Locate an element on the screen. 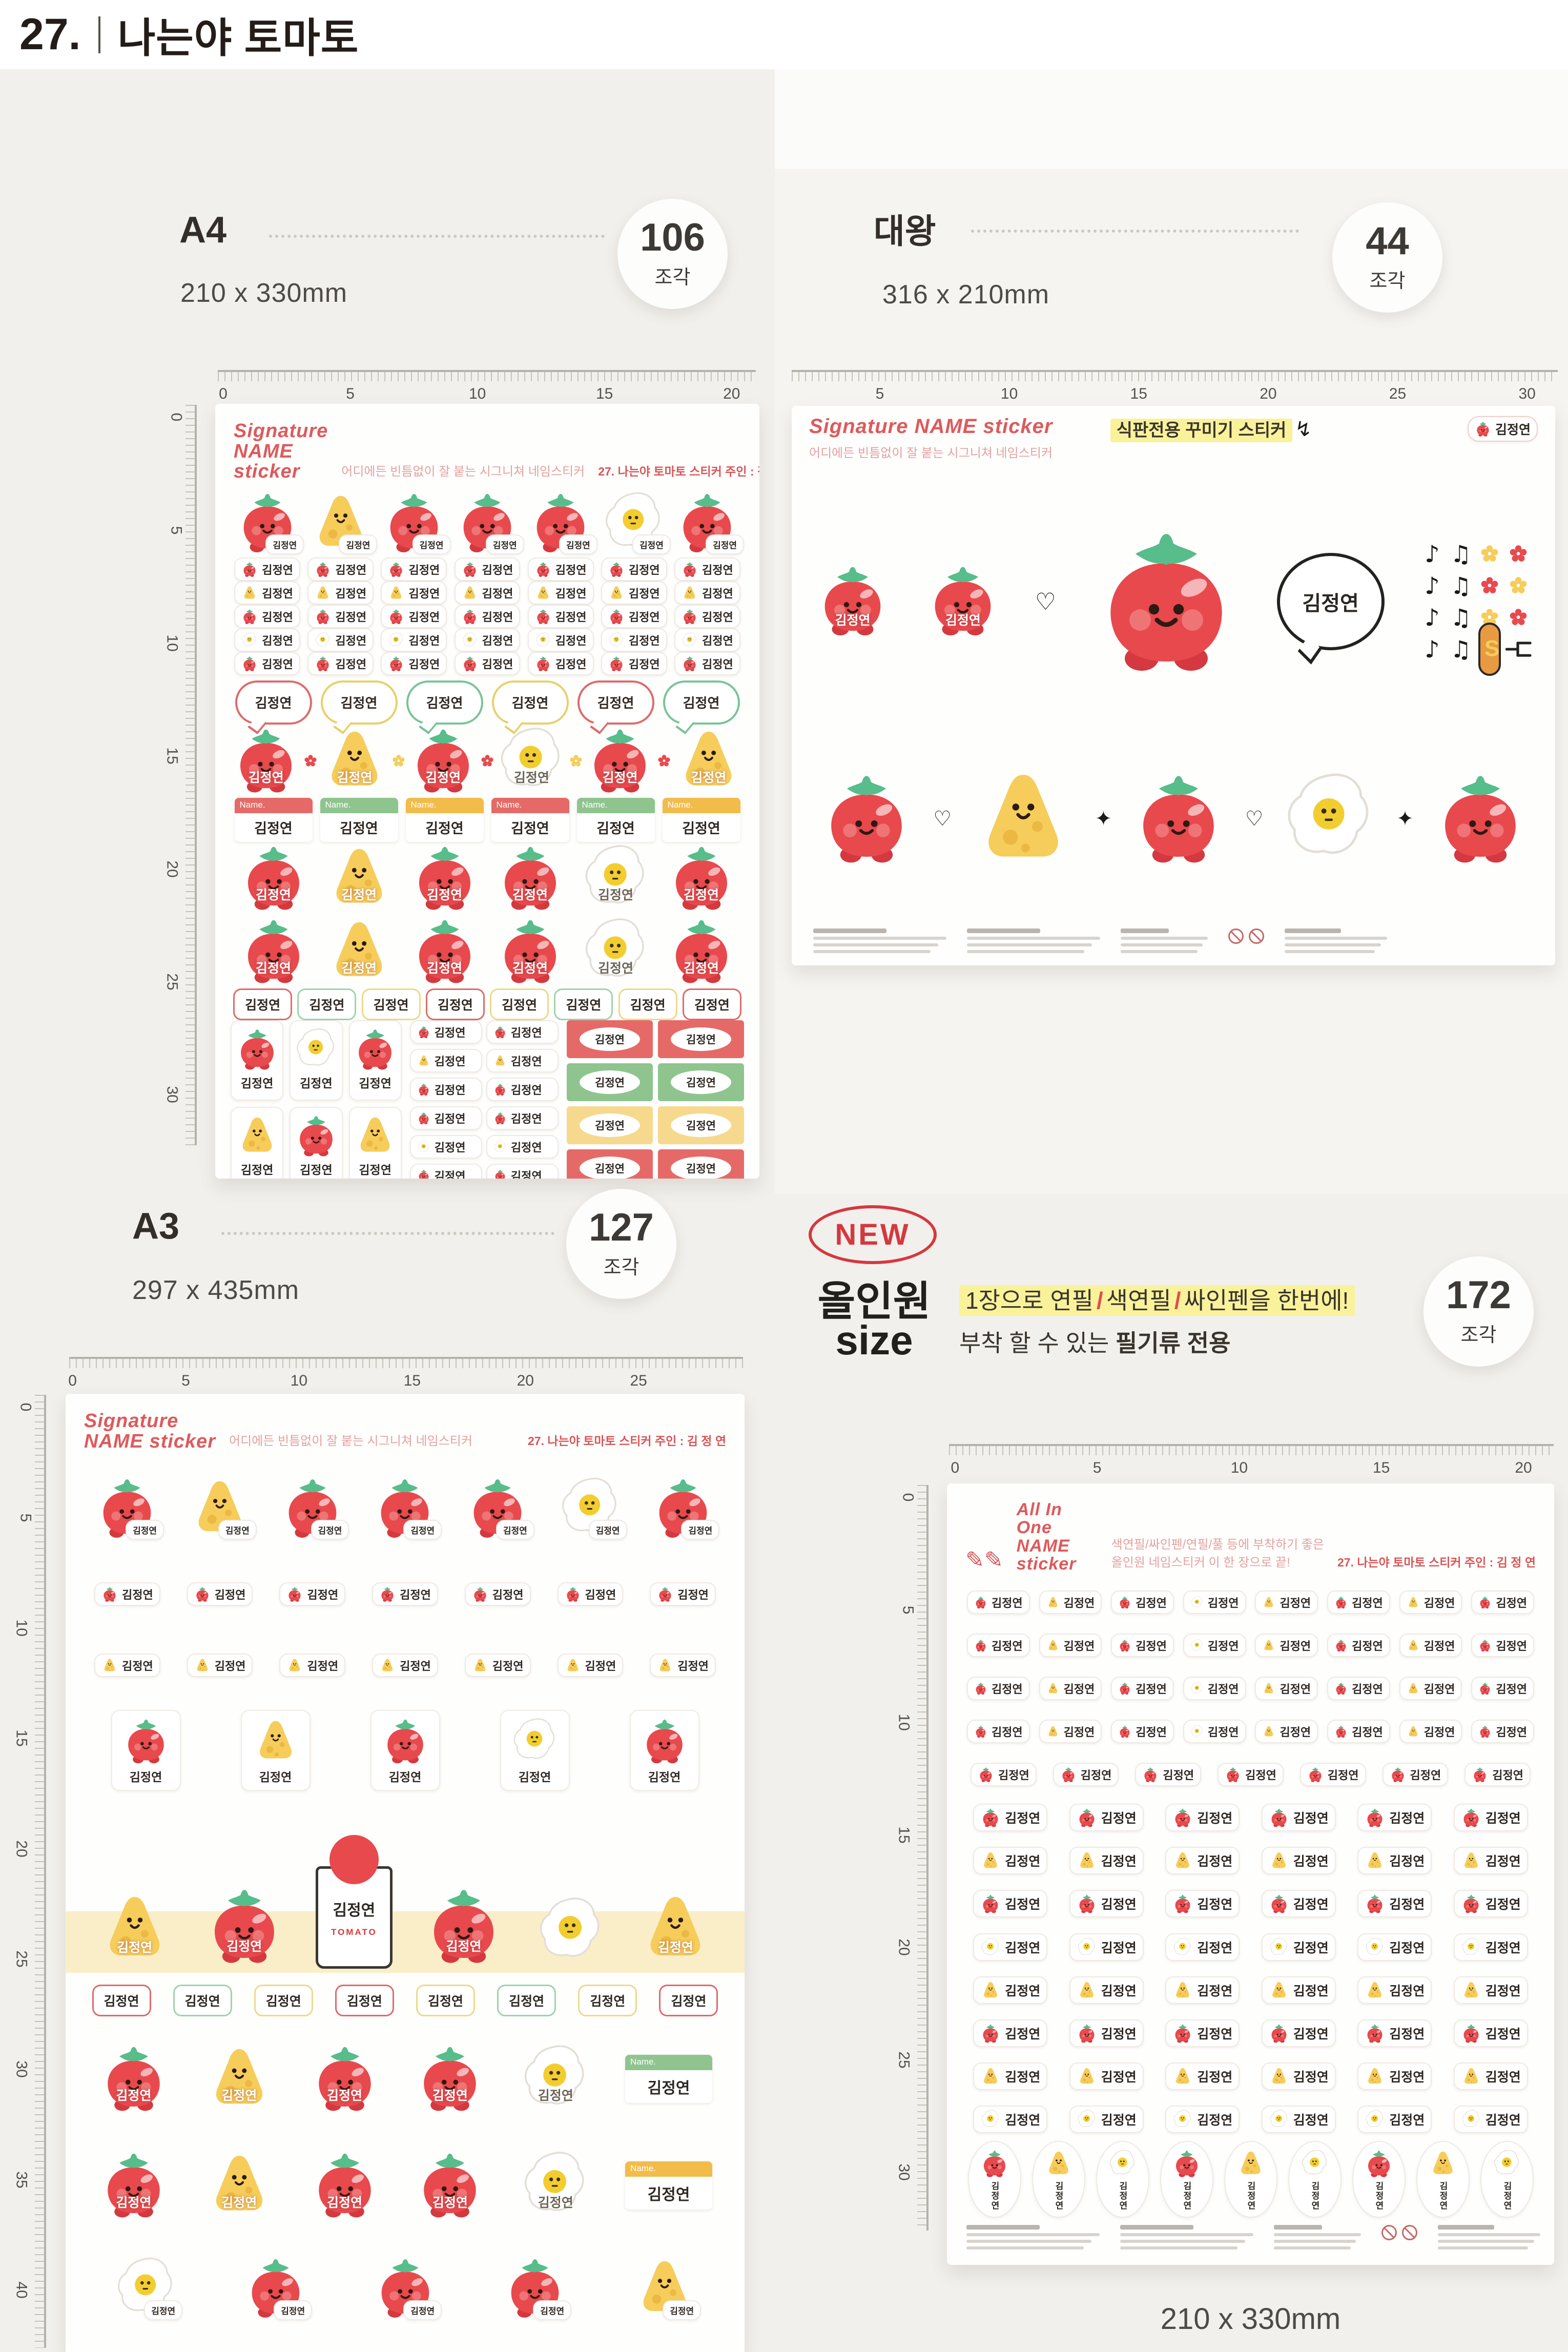  desc-part-1: 1장으로 연필 is located at coordinates (1029, 1300).